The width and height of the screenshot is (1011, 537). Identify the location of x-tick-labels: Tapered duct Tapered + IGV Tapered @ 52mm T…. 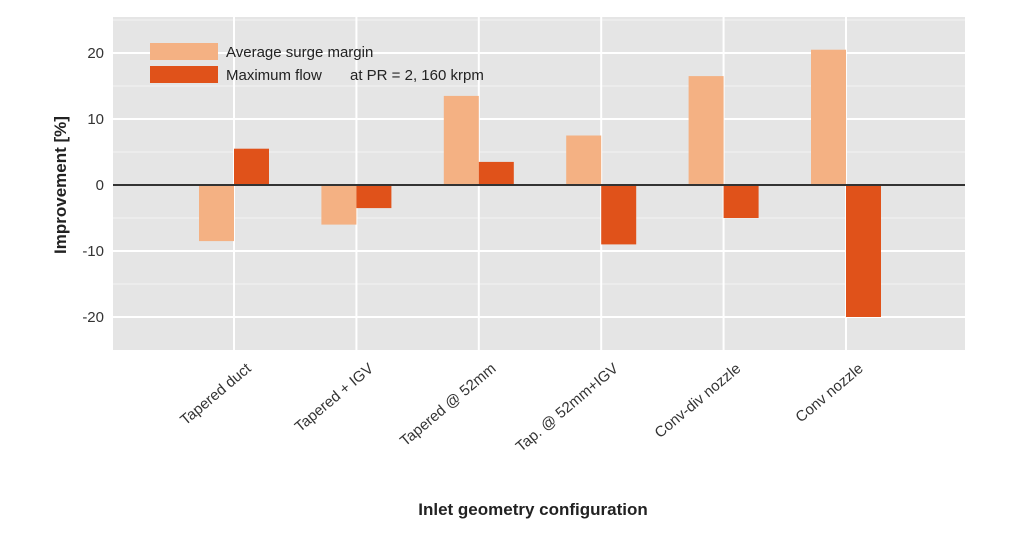
(521, 408).